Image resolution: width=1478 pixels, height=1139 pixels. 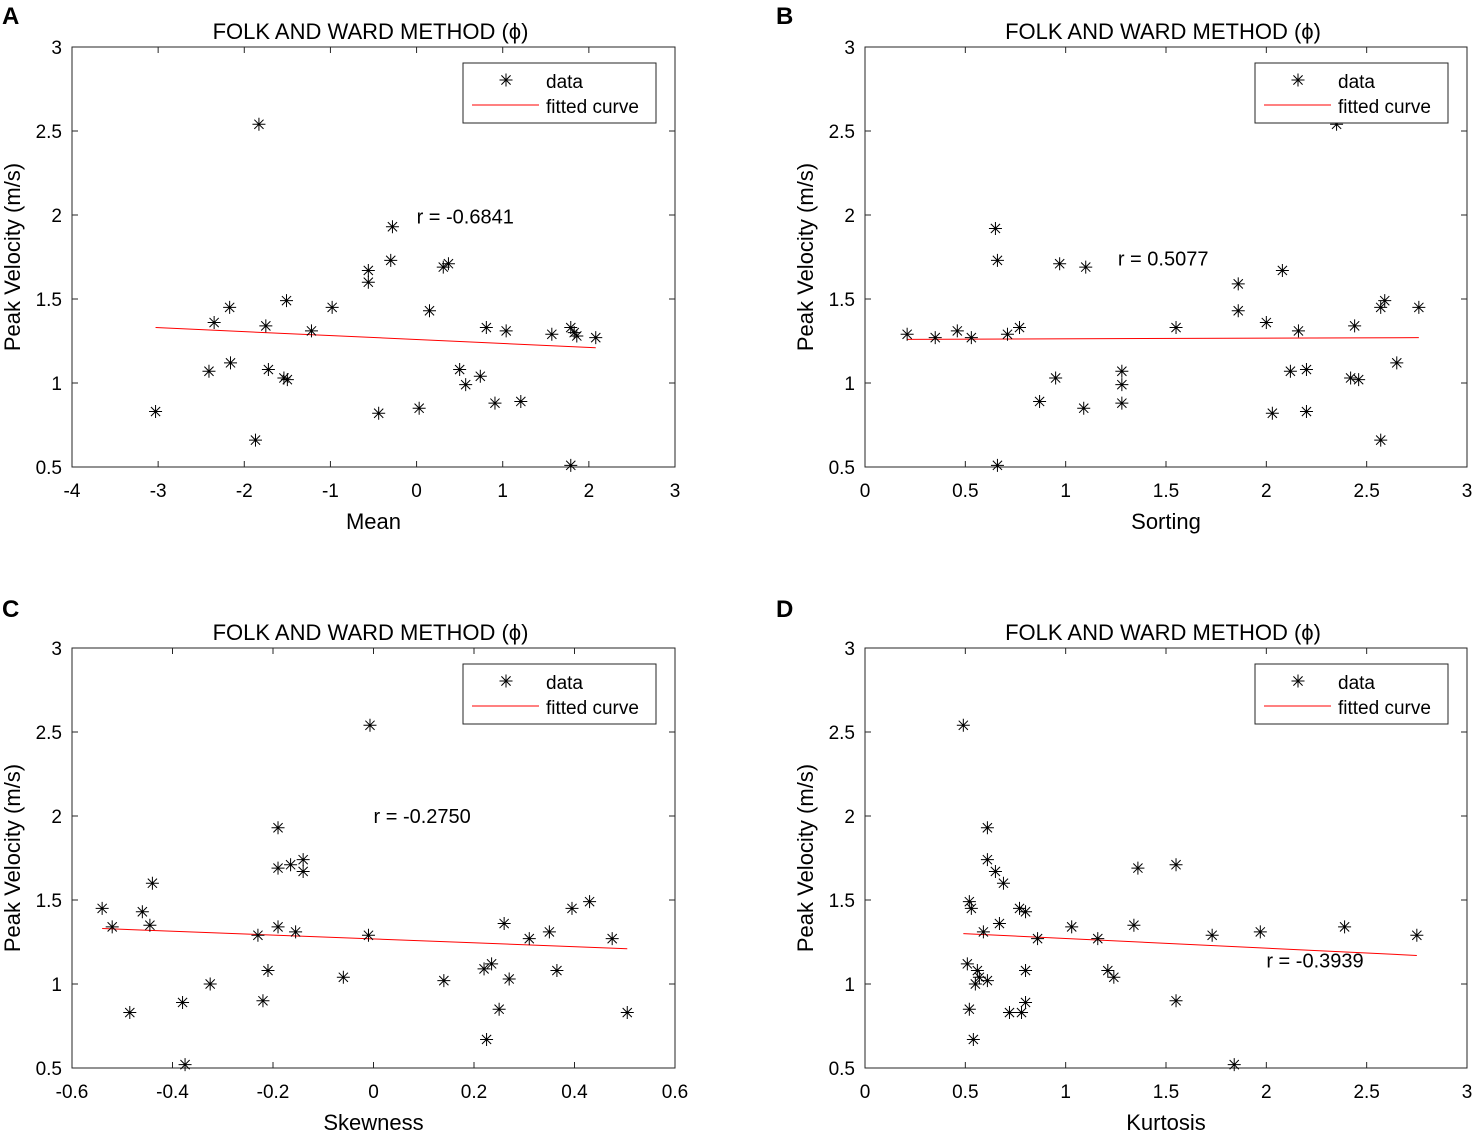 What do you see at coordinates (72, 1092) in the screenshot?
I see `x-tick-label: -0.6` at bounding box center [72, 1092].